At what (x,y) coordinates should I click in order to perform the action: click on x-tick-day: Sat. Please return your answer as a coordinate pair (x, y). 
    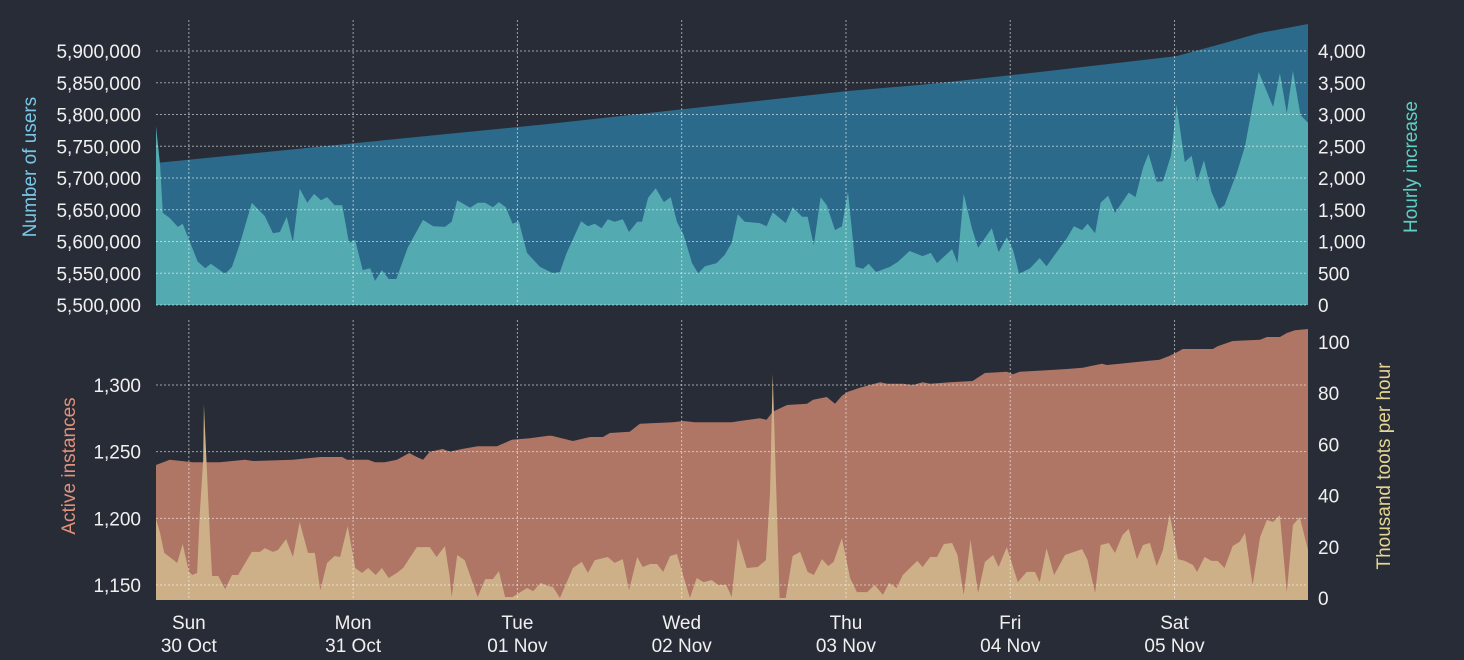
    Looking at the image, I should click on (1174, 623).